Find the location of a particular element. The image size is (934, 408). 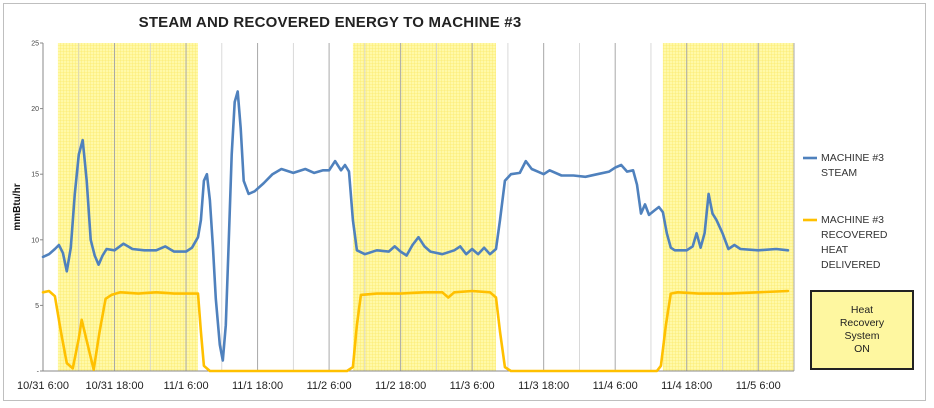

x-tick-label: 11/2 18:00 is located at coordinates (400, 386).